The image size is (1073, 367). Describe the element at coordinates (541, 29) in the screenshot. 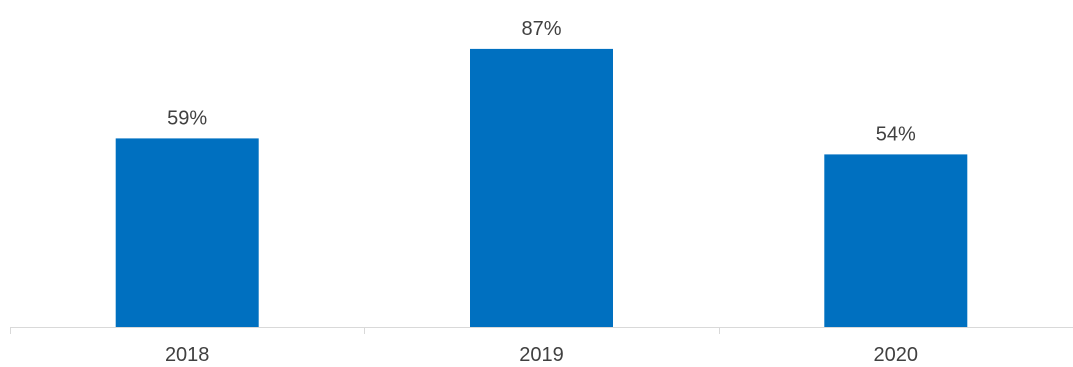

I see `data-label-2019: 87%` at that location.